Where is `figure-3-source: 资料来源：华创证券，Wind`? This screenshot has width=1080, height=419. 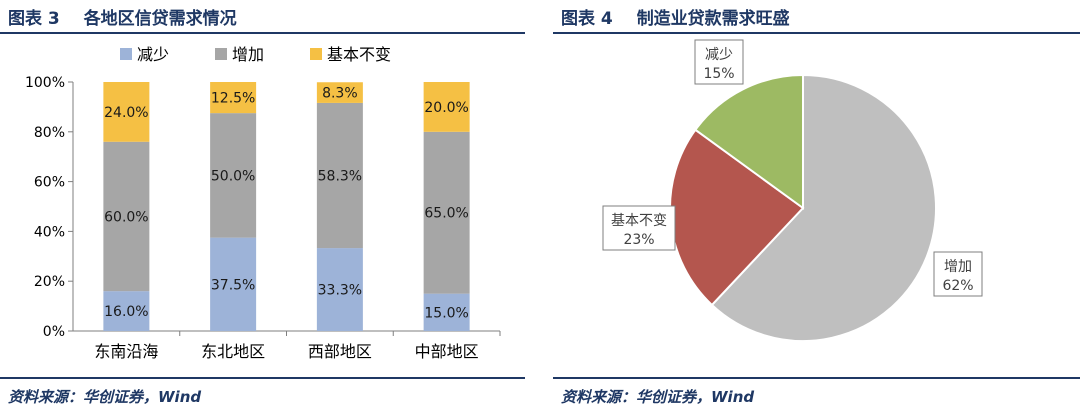
figure-3-source: 资料来源：华创证券，Wind is located at coordinates (105, 397).